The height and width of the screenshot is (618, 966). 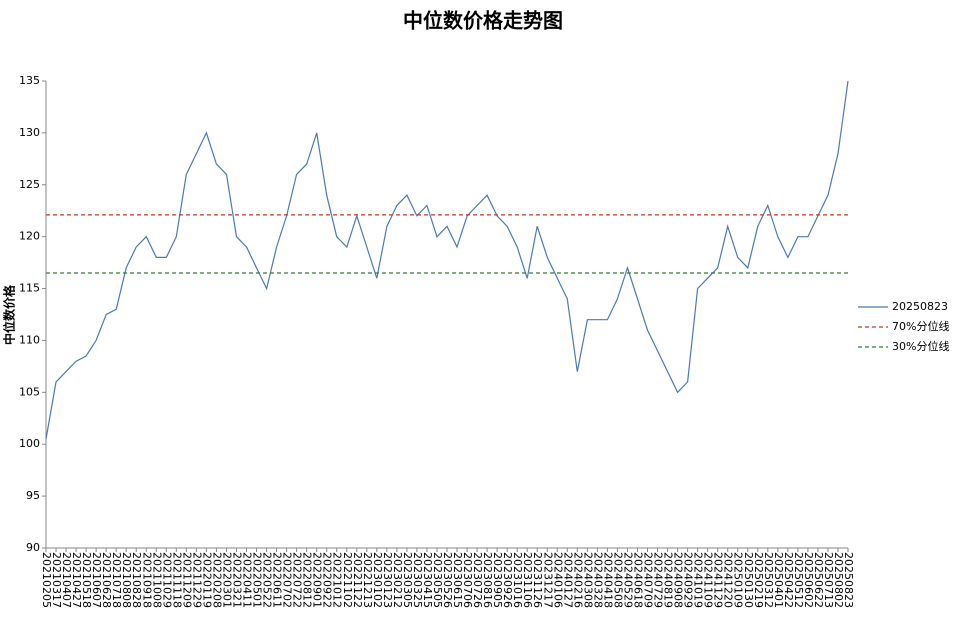 What do you see at coordinates (387, 580) in the screenshot?
I see `x-tick-label: 20230123` at bounding box center [387, 580].